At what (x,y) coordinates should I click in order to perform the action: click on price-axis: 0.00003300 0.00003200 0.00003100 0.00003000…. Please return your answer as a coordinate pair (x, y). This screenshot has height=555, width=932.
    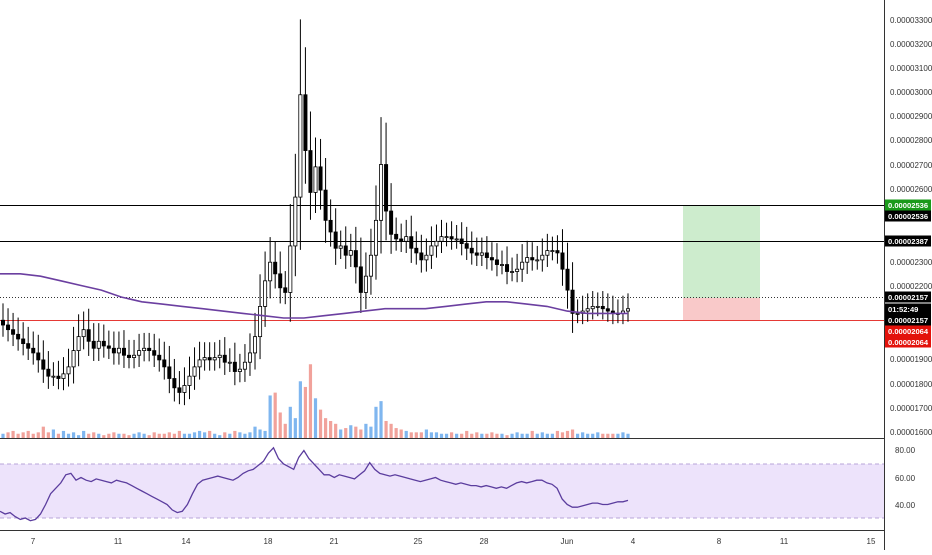
    Looking at the image, I should click on (911, 226).